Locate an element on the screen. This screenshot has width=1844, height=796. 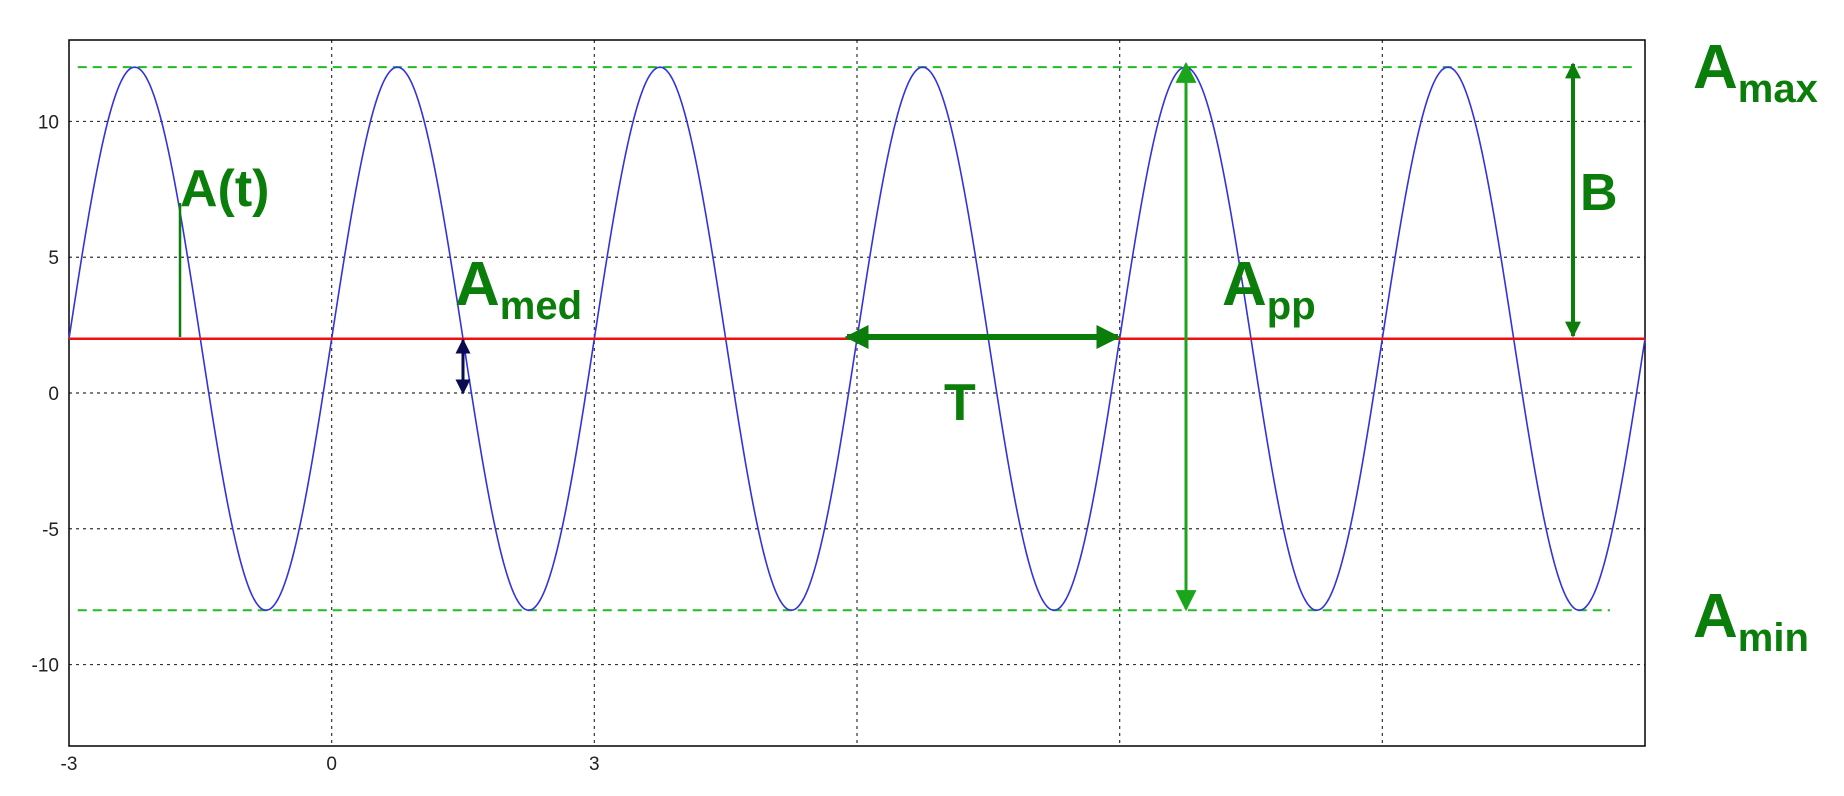
label-a-max-main: A is located at coordinates (1715, 67).